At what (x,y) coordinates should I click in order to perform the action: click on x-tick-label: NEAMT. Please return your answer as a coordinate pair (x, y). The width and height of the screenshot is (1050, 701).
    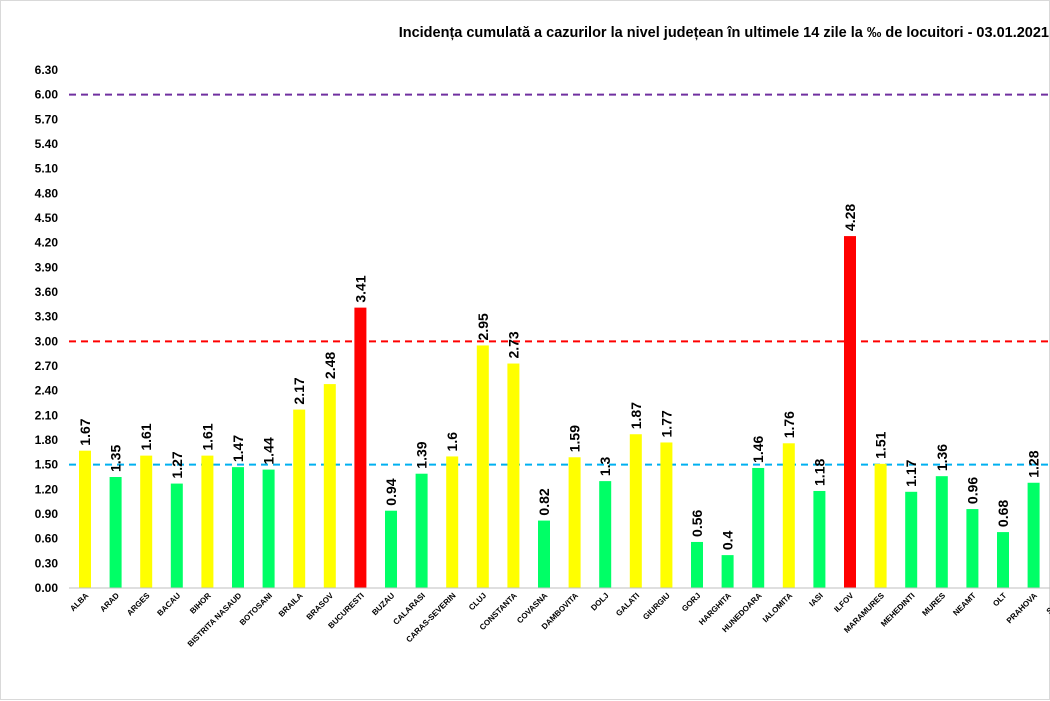
    Looking at the image, I should click on (964, 604).